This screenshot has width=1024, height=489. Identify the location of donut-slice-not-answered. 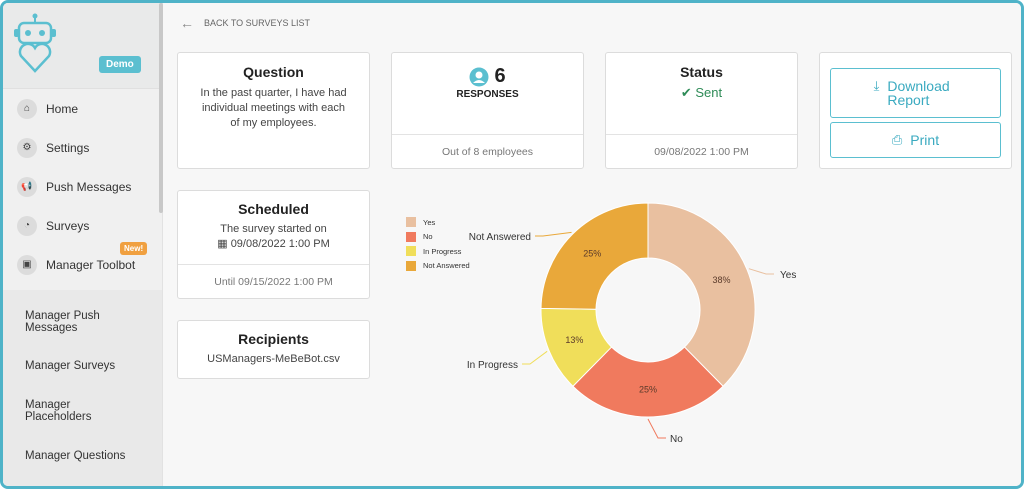
(594, 256).